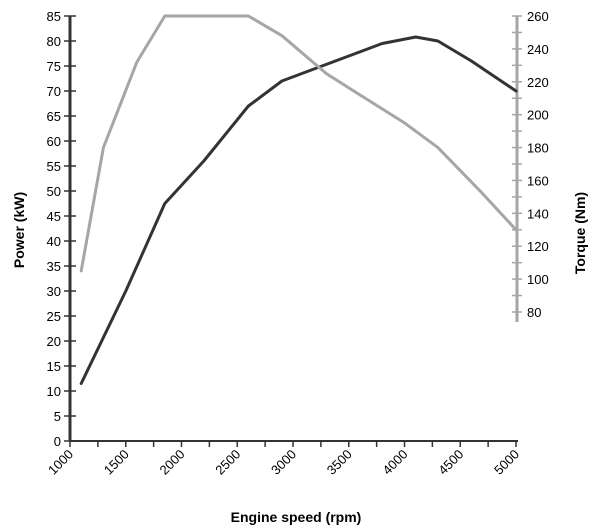 The height and width of the screenshot is (528, 595). I want to click on torque-tick-label: 240, so click(538, 49).